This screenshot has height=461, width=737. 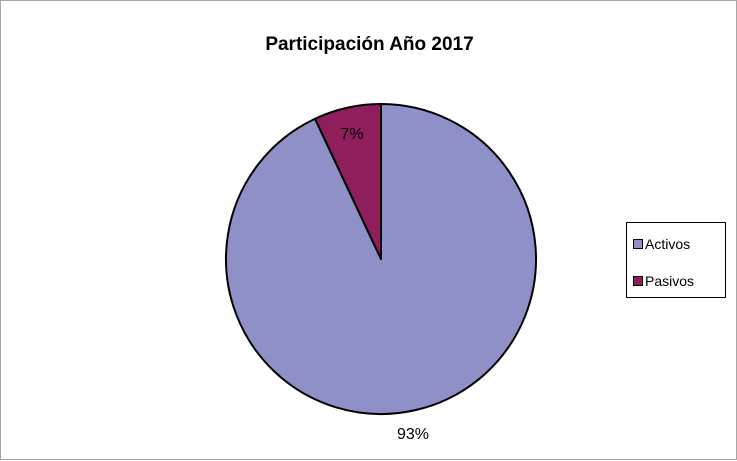 I want to click on legend-label-activos: Activos, so click(x=668, y=244).